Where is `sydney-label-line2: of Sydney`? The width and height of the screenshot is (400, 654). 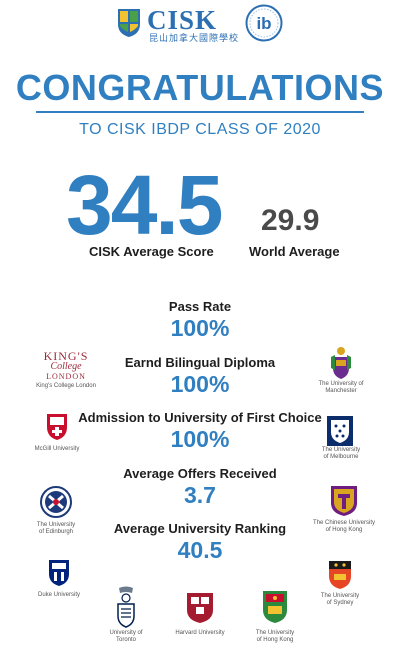
sydney-label-line2: of Sydney is located at coordinates (340, 603).